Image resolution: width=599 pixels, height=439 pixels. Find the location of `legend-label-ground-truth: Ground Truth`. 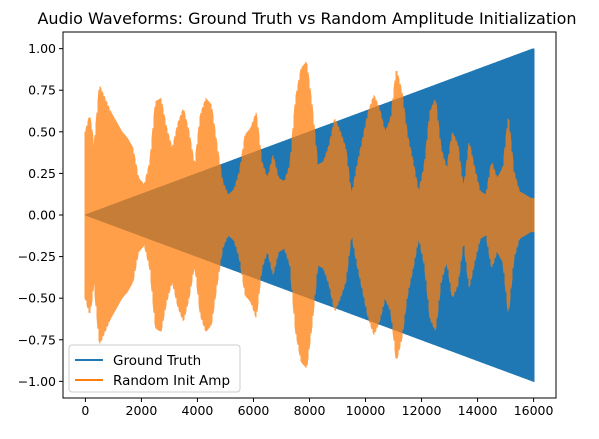

legend-label-ground-truth: Ground Truth is located at coordinates (157, 361).